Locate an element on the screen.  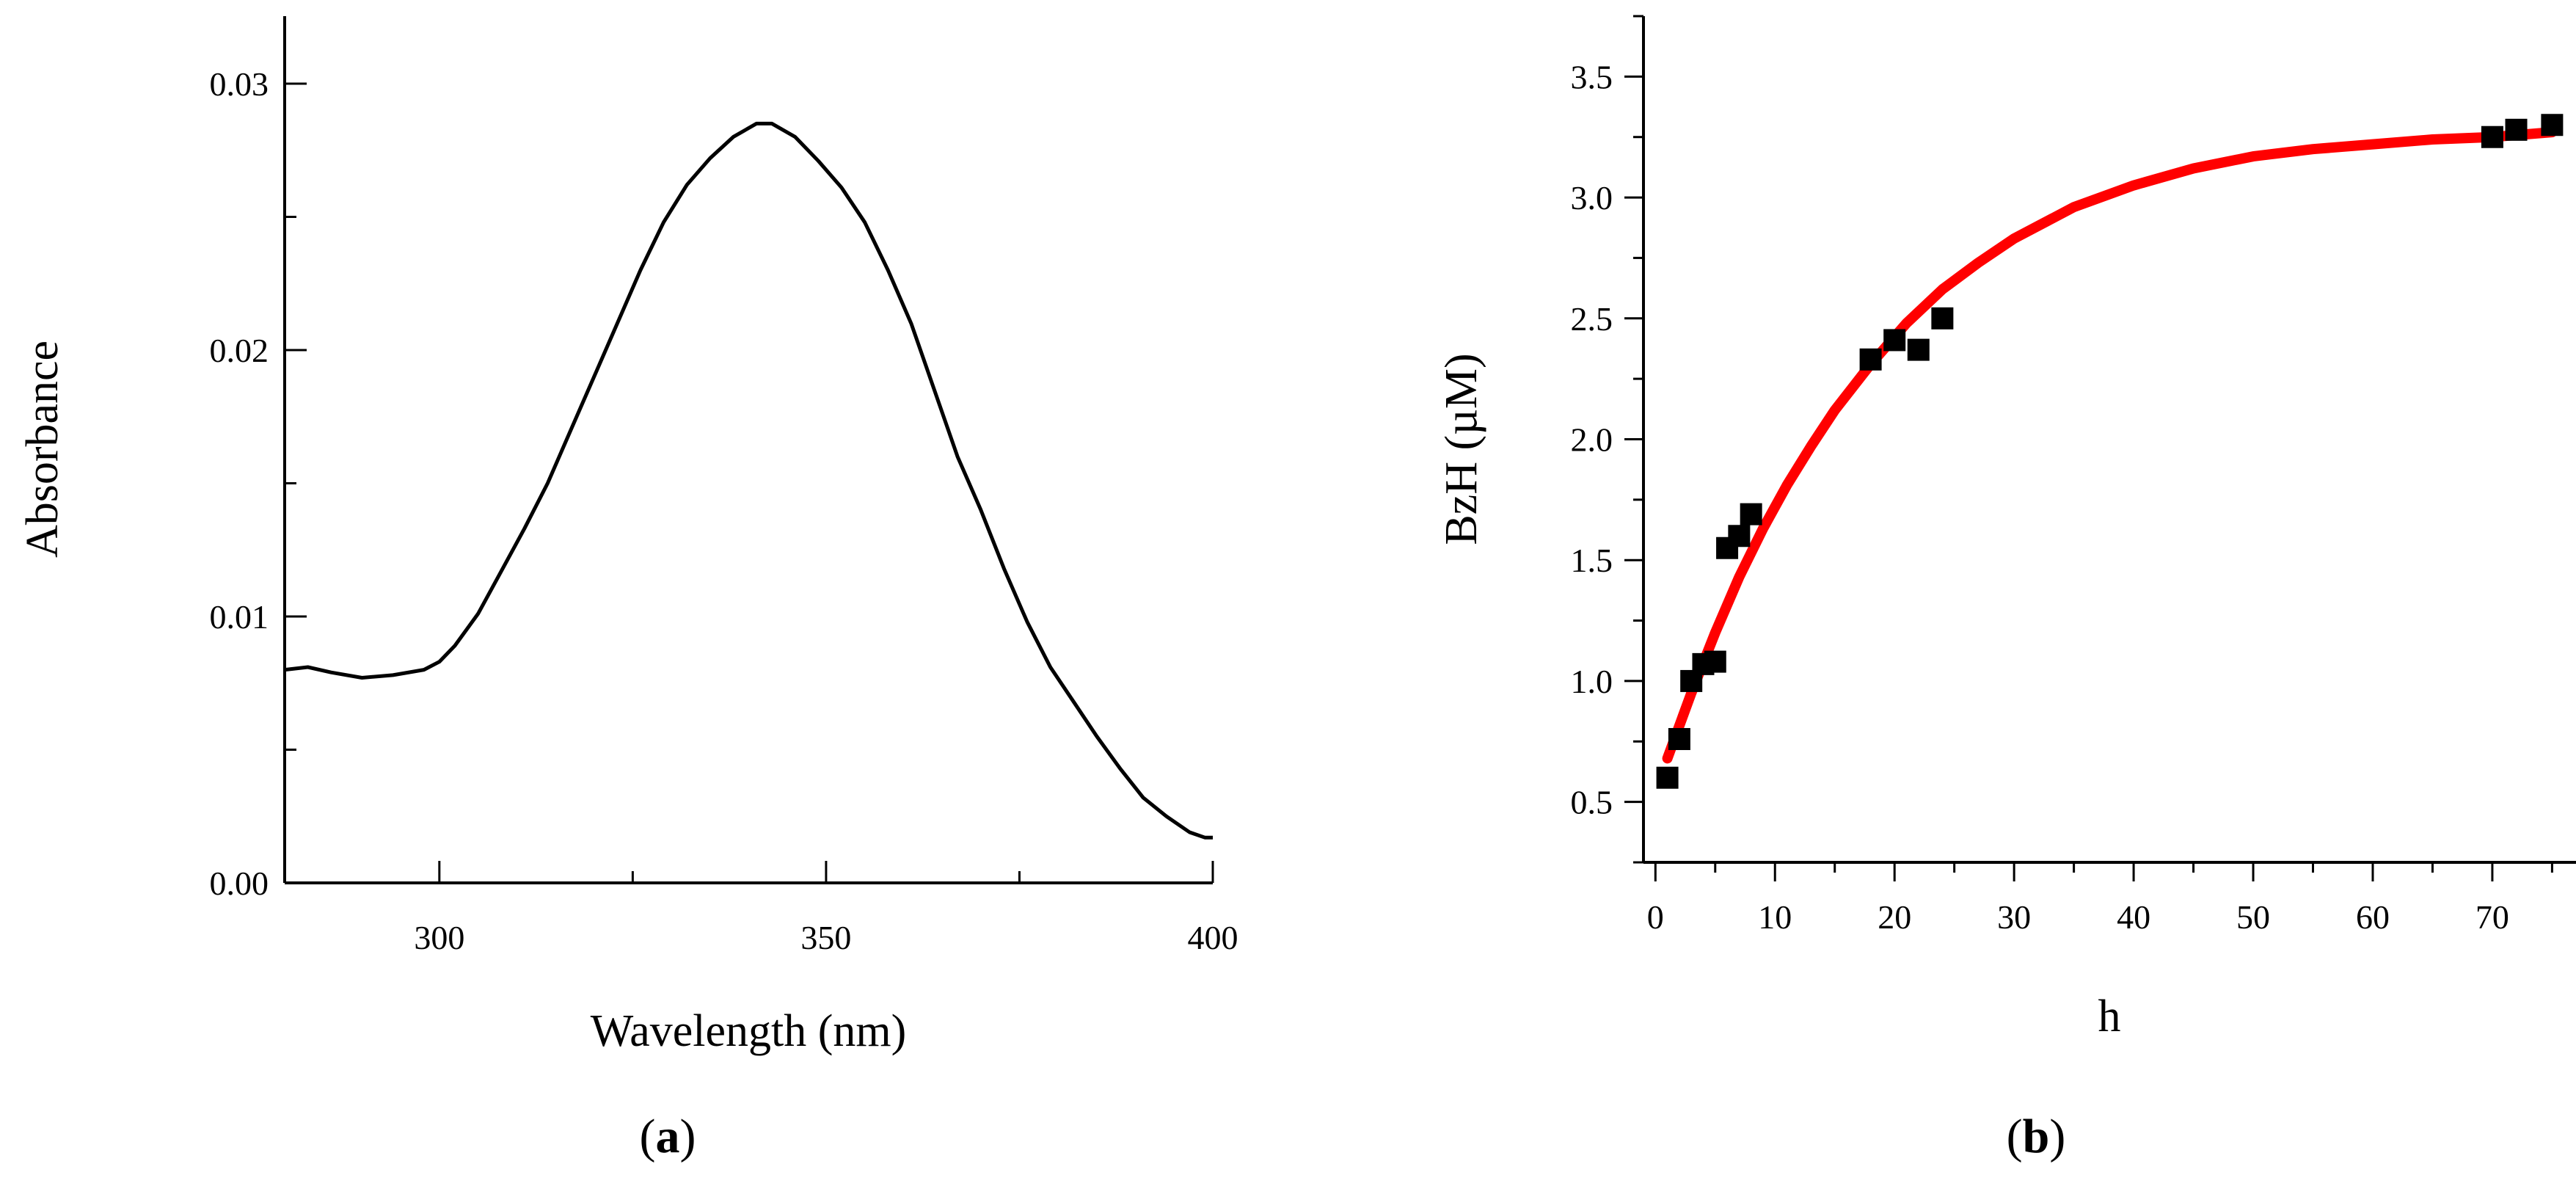
panel-a-y-tick-label: 0.02 is located at coordinates (240, 351).